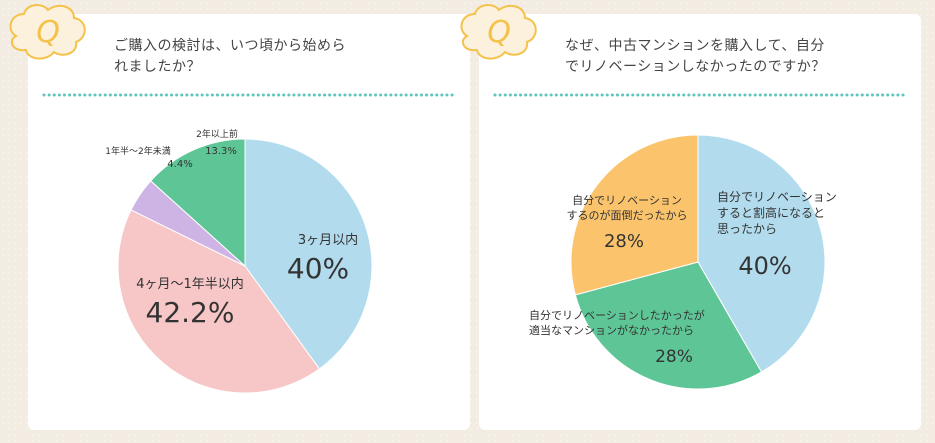 The width and height of the screenshot is (935, 443). Describe the element at coordinates (627, 215) in the screenshot. I see `slice-label-line: するのが面倒だったから` at that location.